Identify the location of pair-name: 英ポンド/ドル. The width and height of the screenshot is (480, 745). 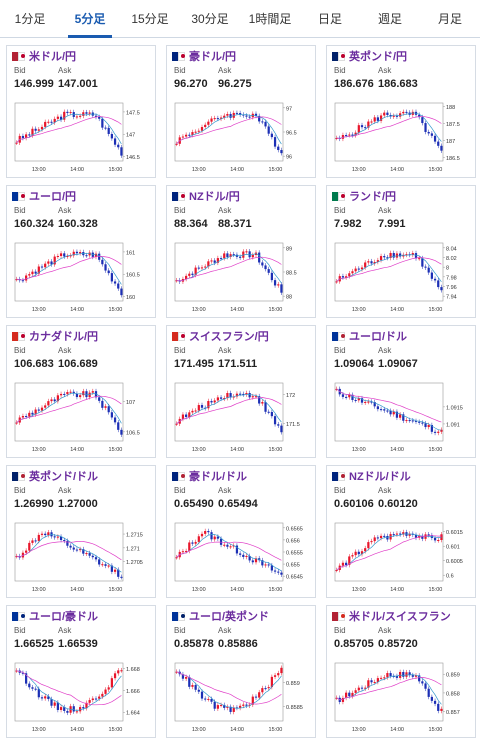
(64, 477).